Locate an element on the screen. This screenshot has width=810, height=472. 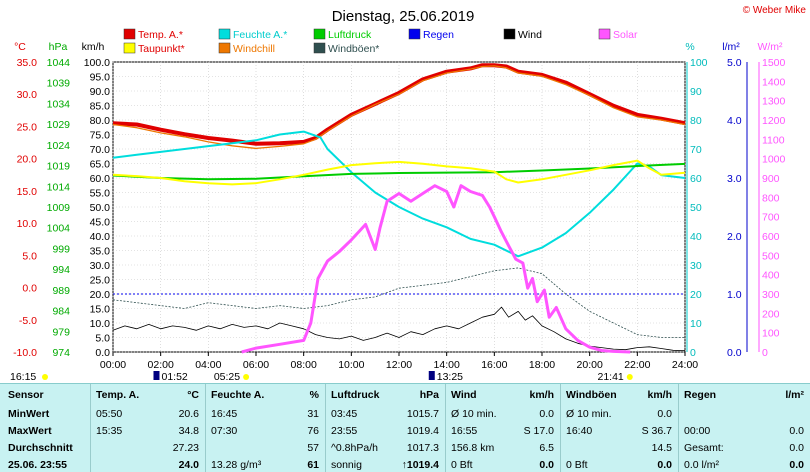
tick-label-temp: 0.0 is located at coordinates (29, 289).